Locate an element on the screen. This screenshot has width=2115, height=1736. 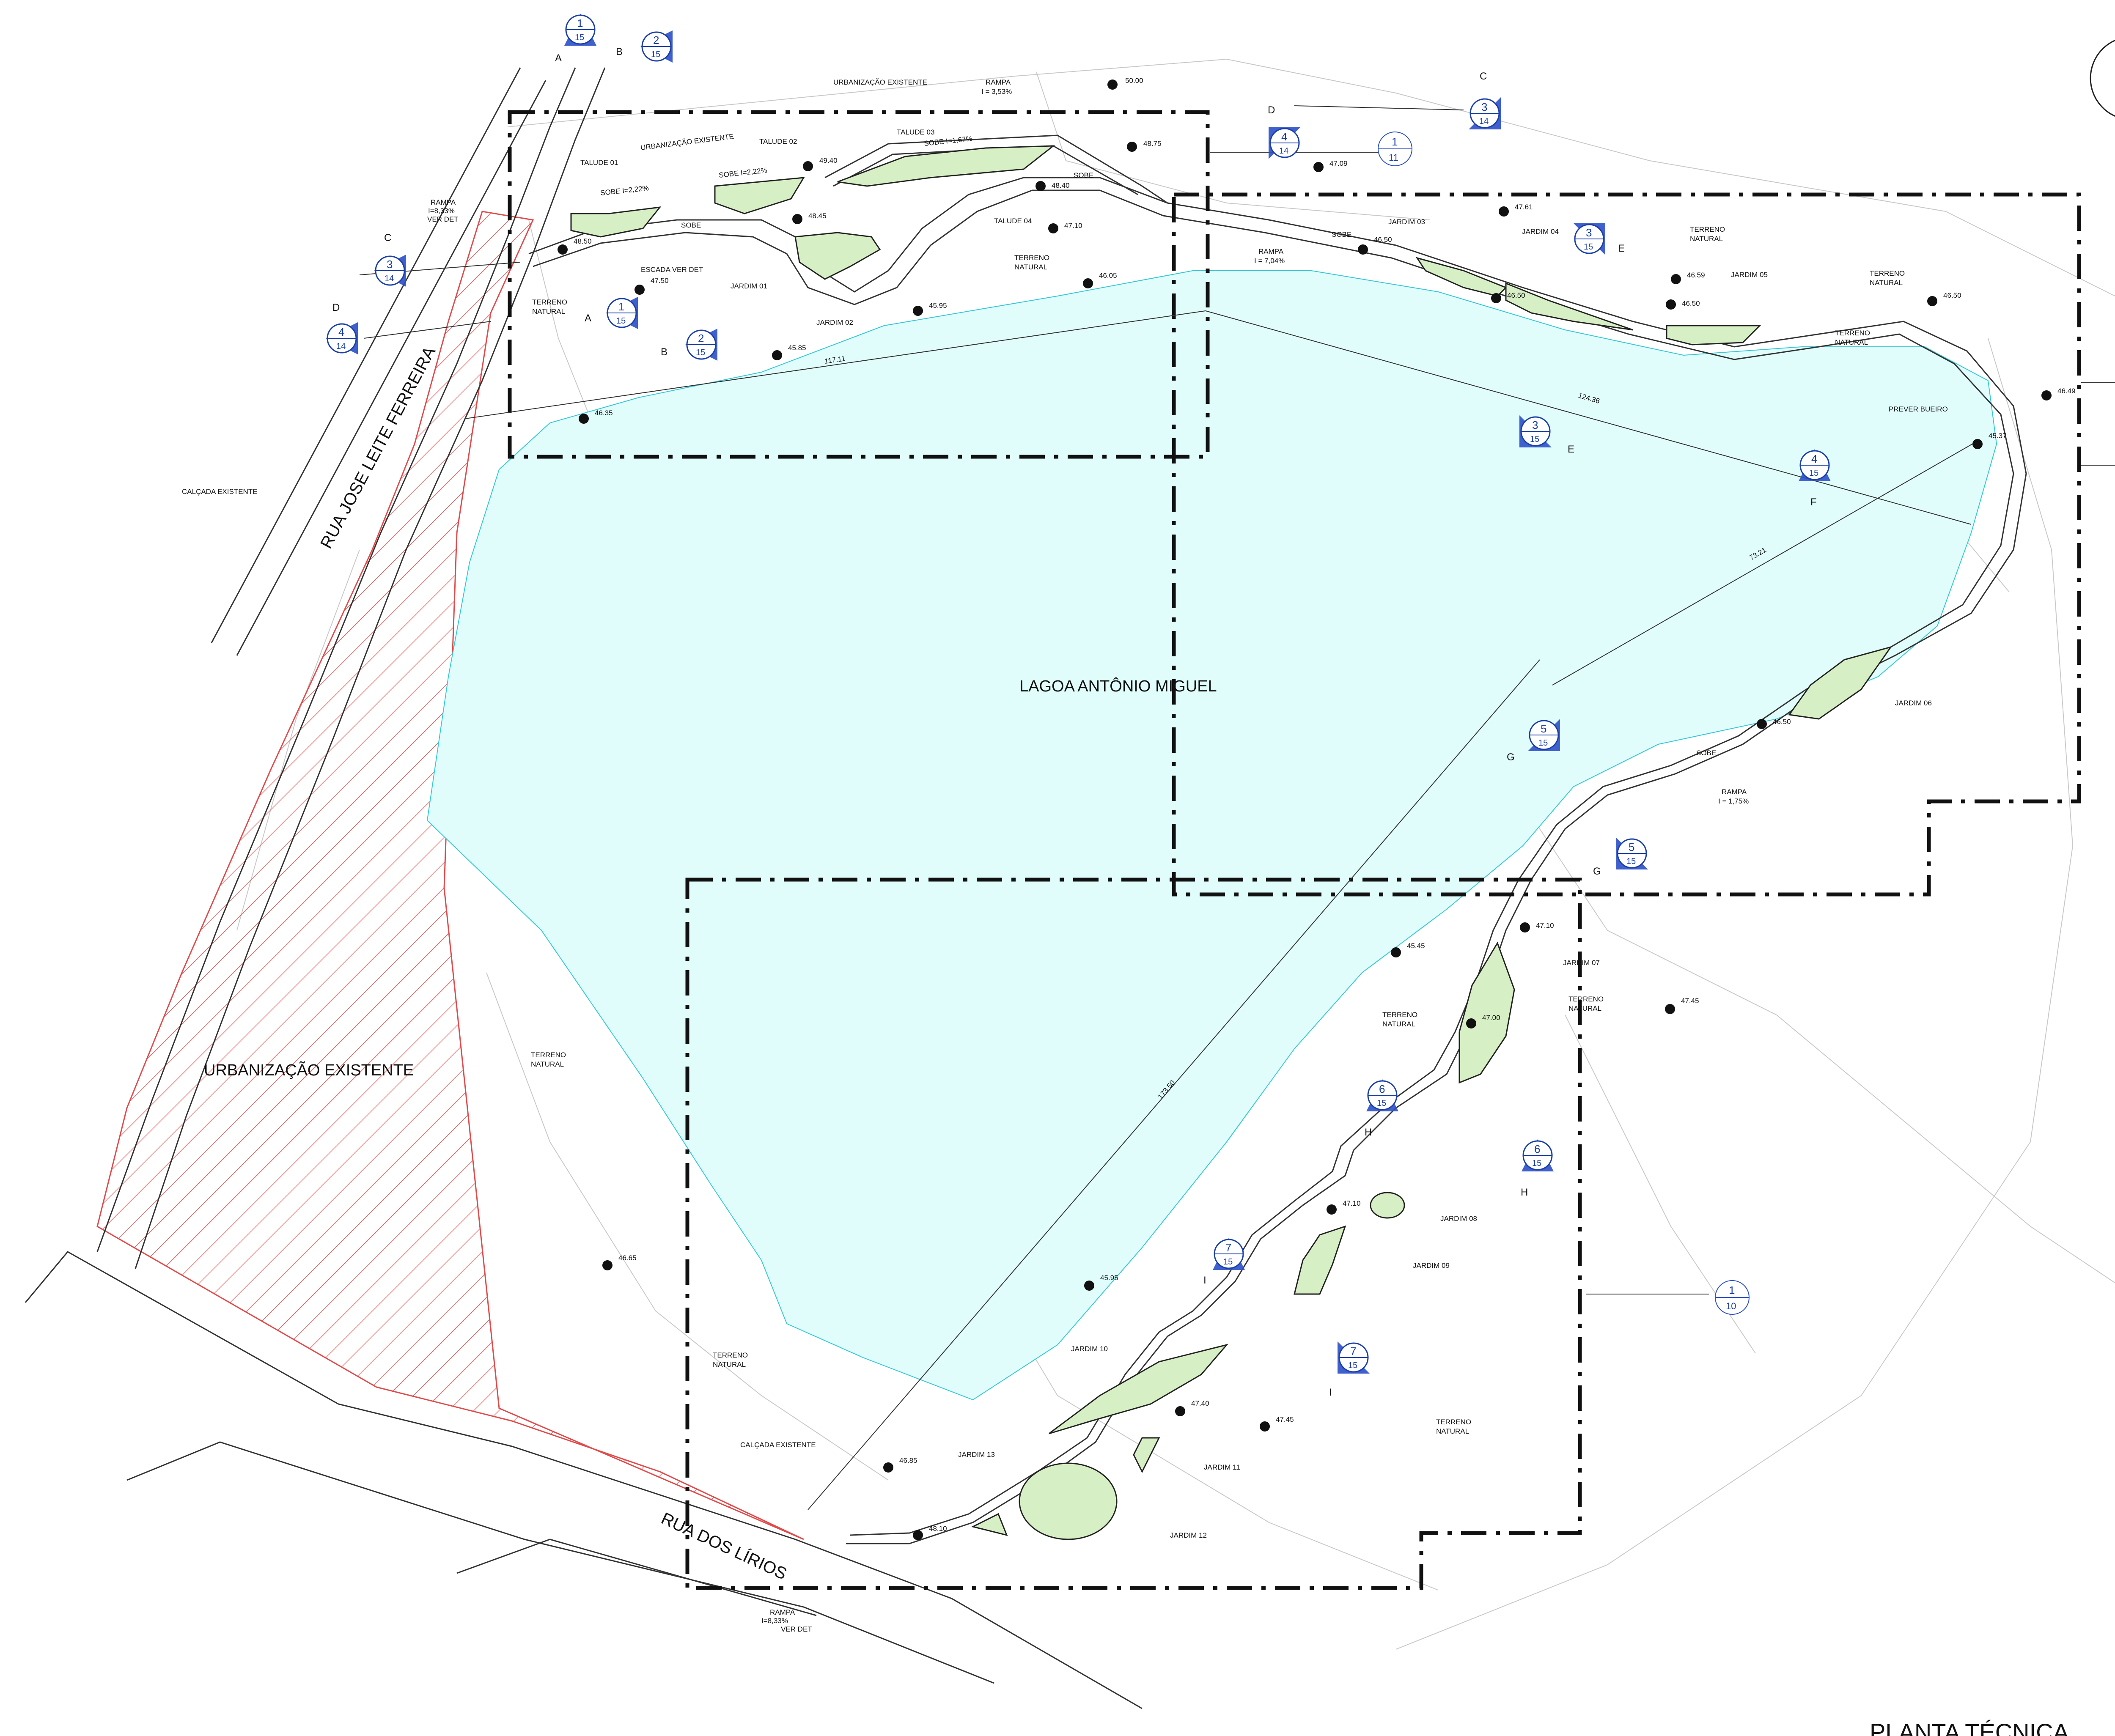
section-marker: 3 14 C is located at coordinates (390, 259).